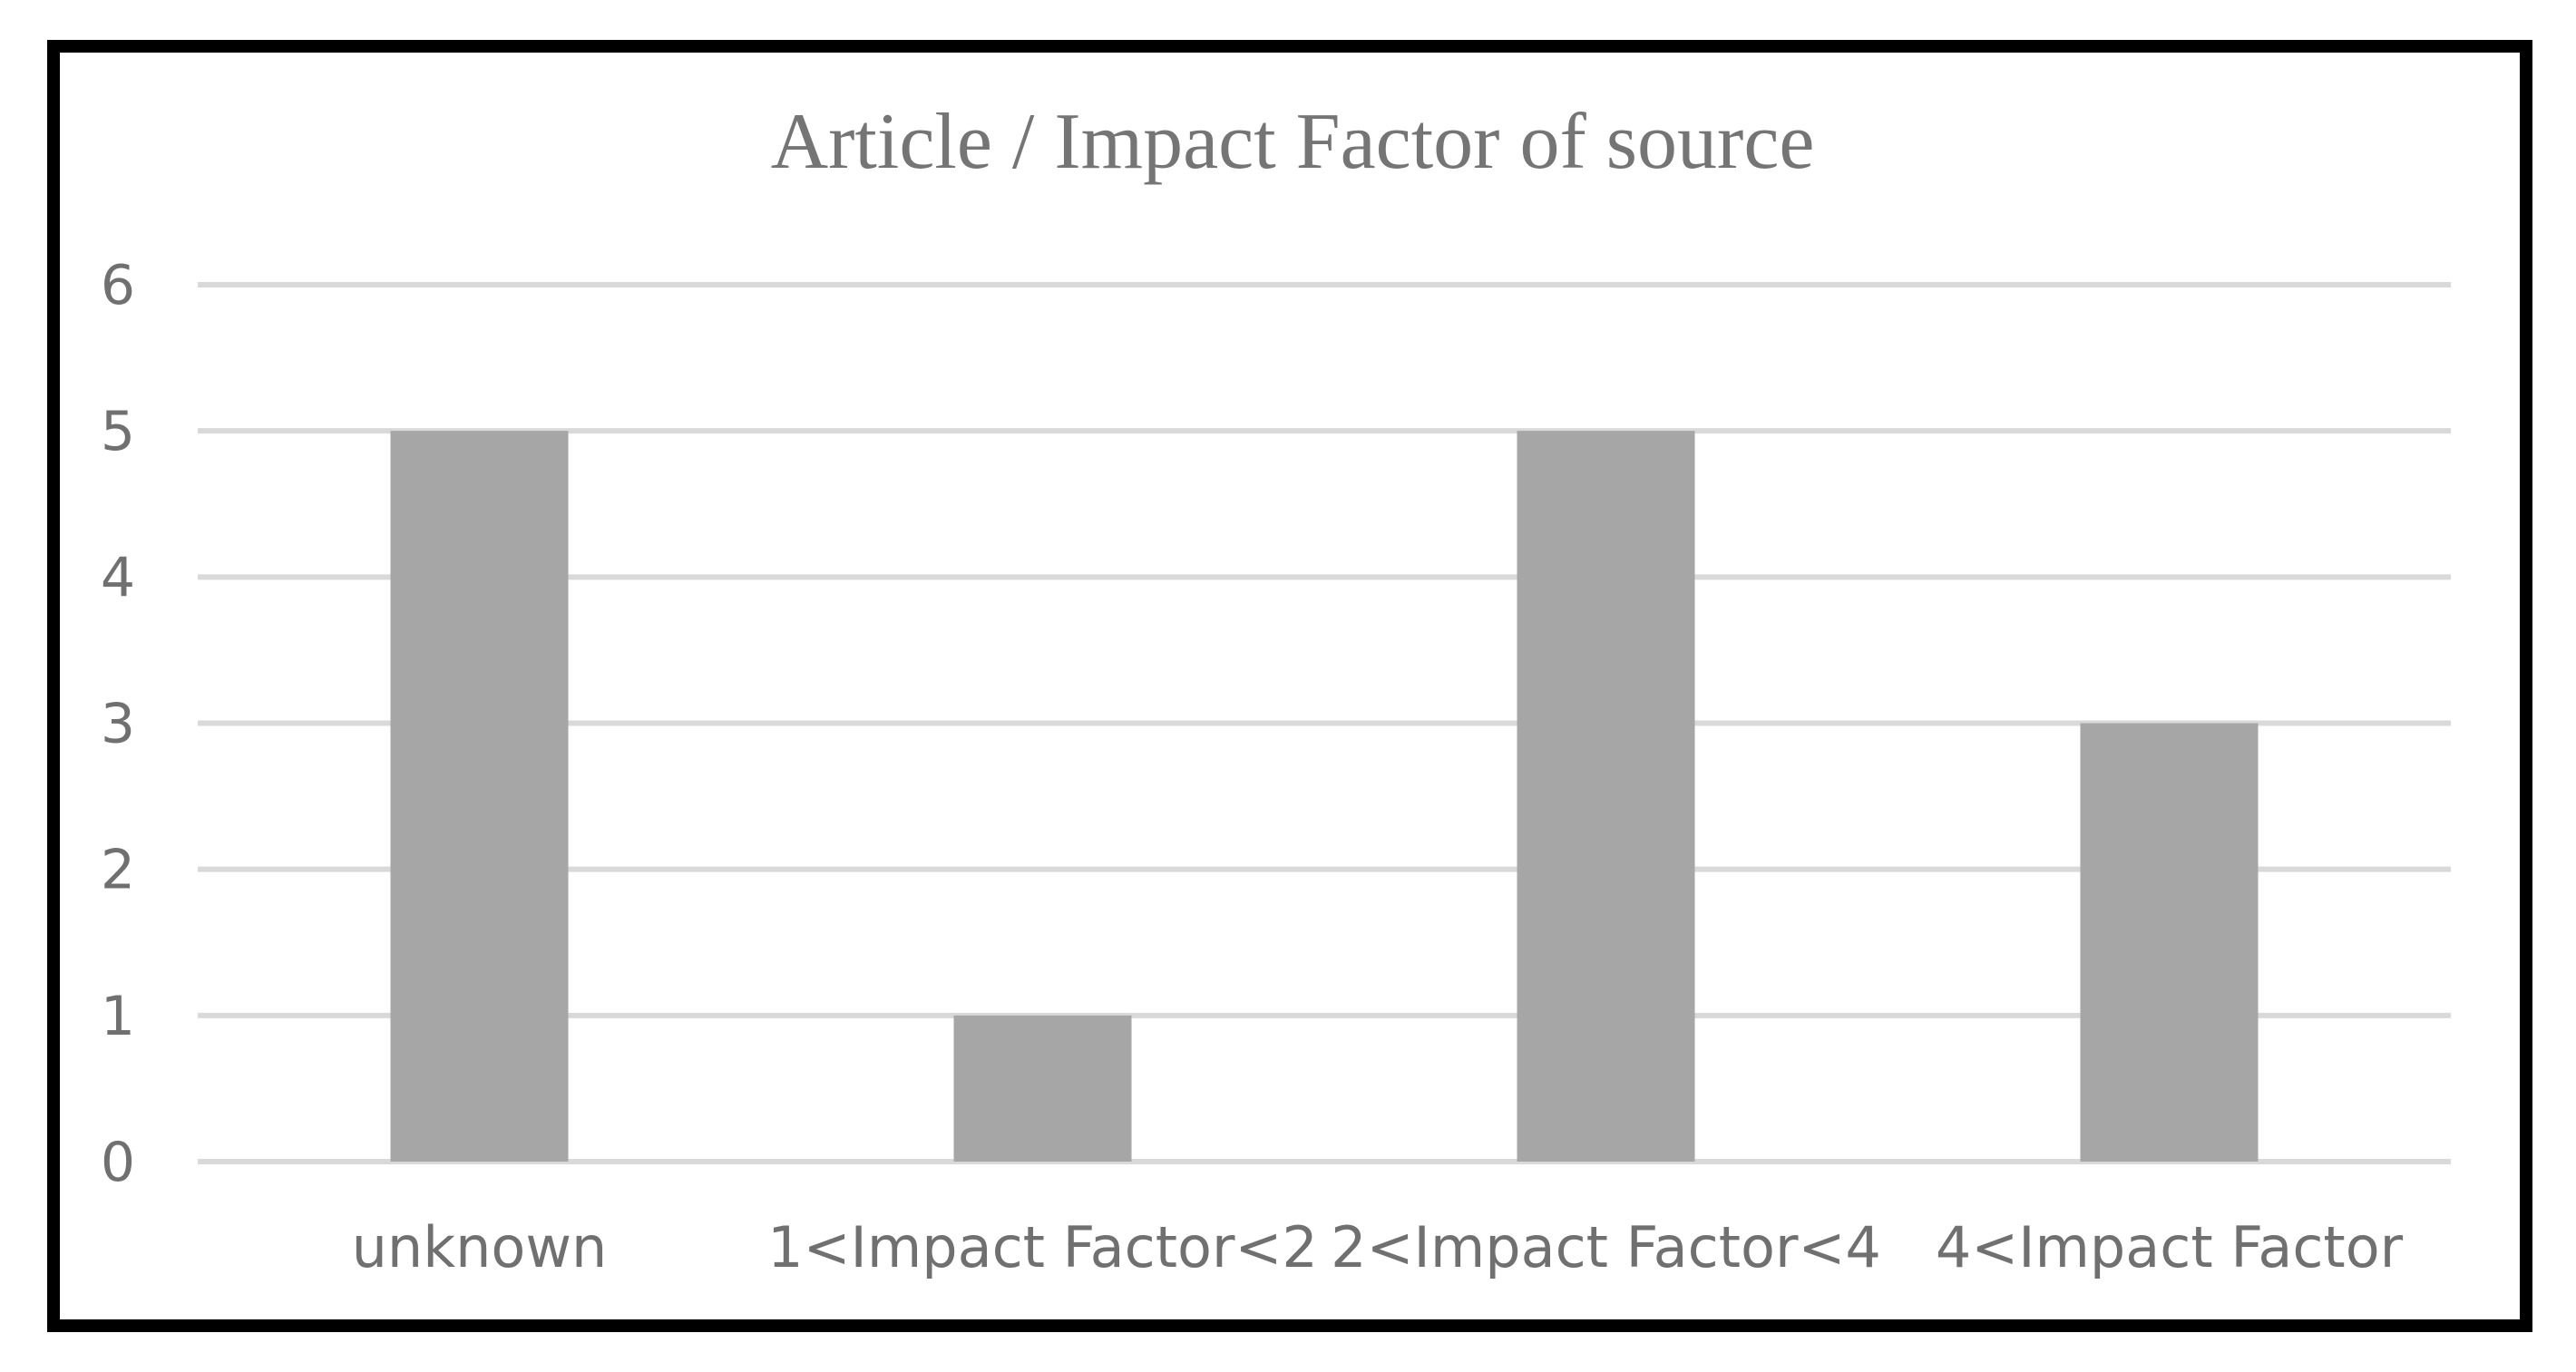 This screenshot has height=1372, width=2576. Describe the element at coordinates (118, 1162) in the screenshot. I see `y-tick-label: 0` at that location.